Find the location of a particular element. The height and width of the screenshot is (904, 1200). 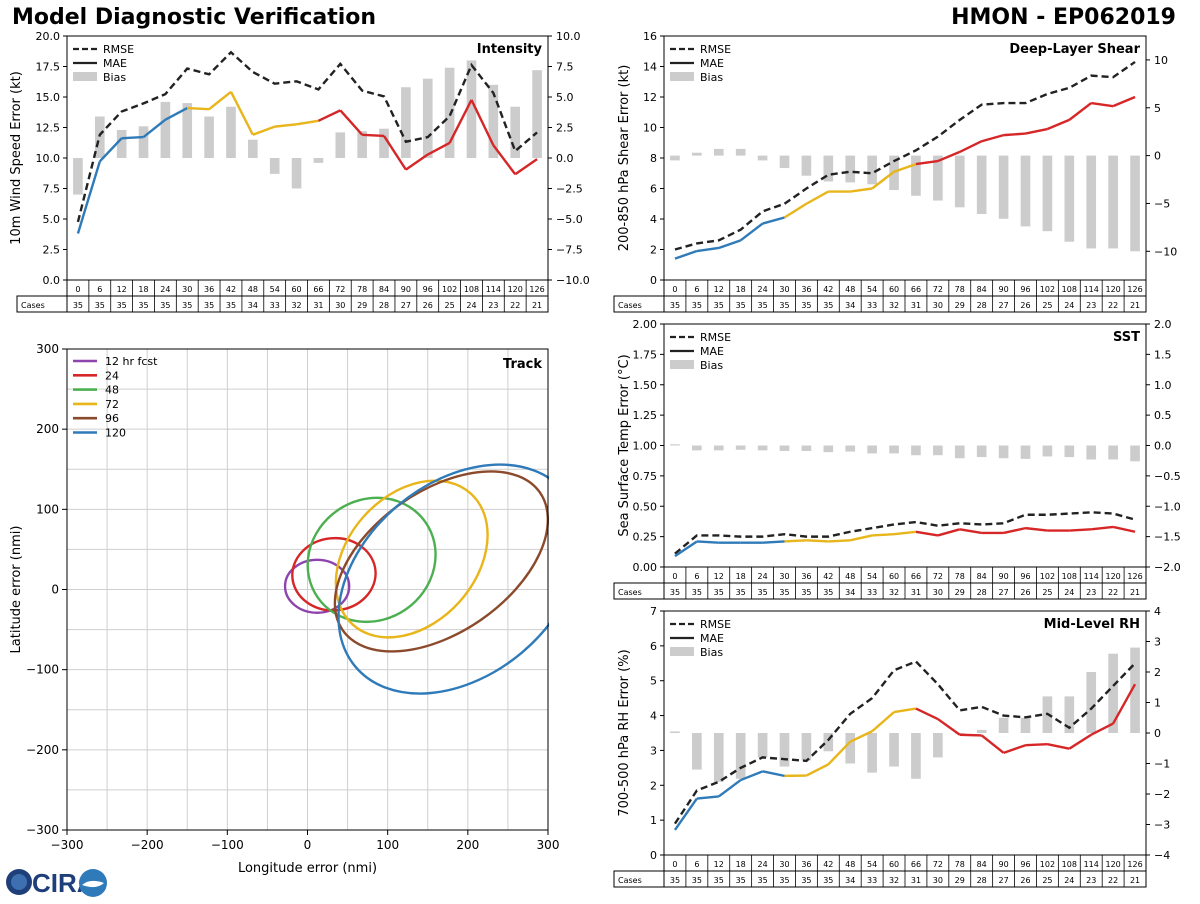

sst-case-count: 30 is located at coordinates (938, 592).